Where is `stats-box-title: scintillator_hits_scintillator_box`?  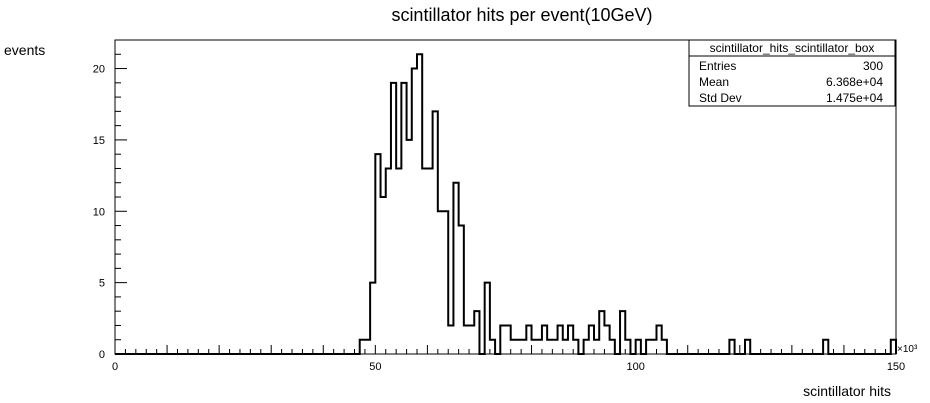 stats-box-title: scintillator_hits_scintillator_box is located at coordinates (792, 48).